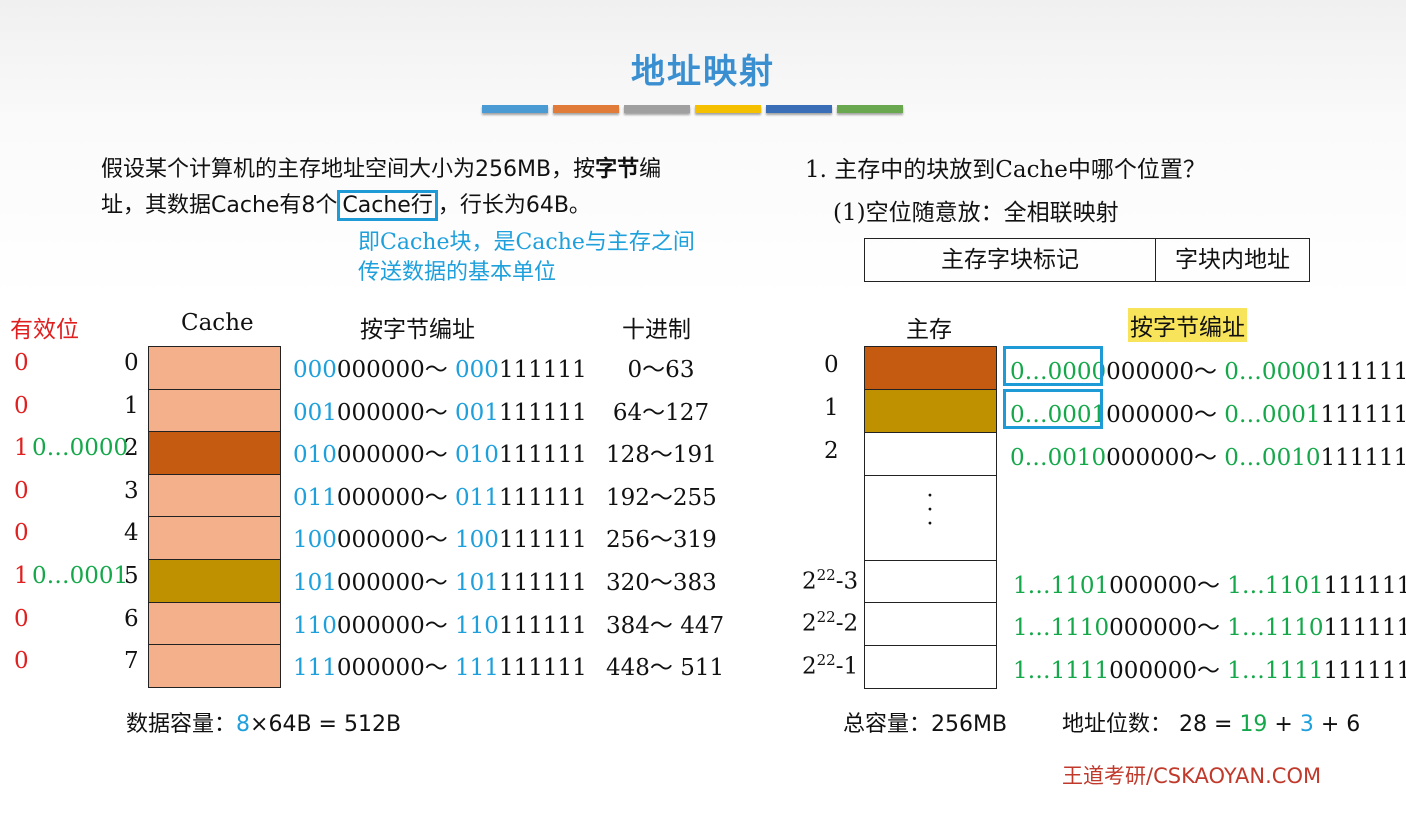 The height and width of the screenshot is (825, 1406). Describe the element at coordinates (661, 412) in the screenshot. I see `decimal-range: 64～127` at that location.